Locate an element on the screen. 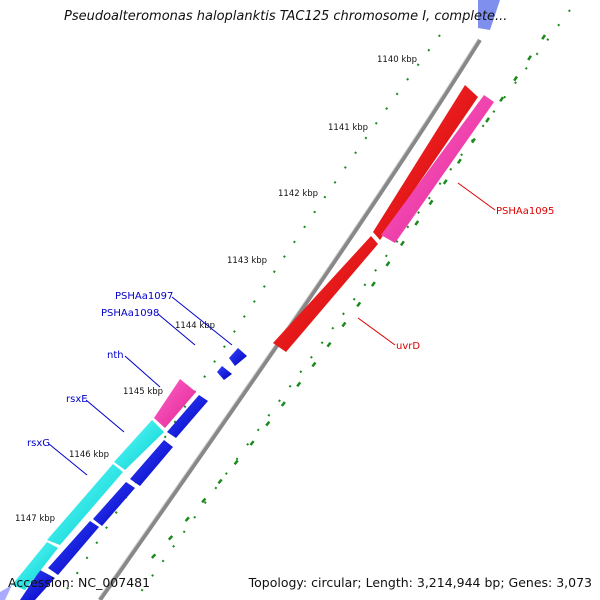  gene-PSHAa1098-arrow is located at coordinates (224, 373).